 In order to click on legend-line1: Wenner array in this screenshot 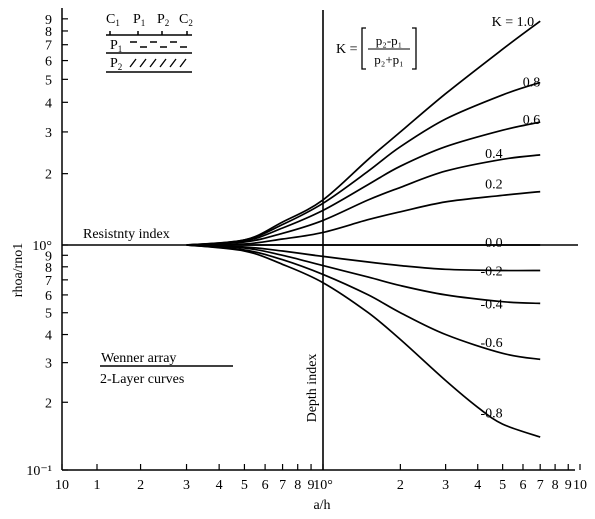, I will do `click(138, 358)`.